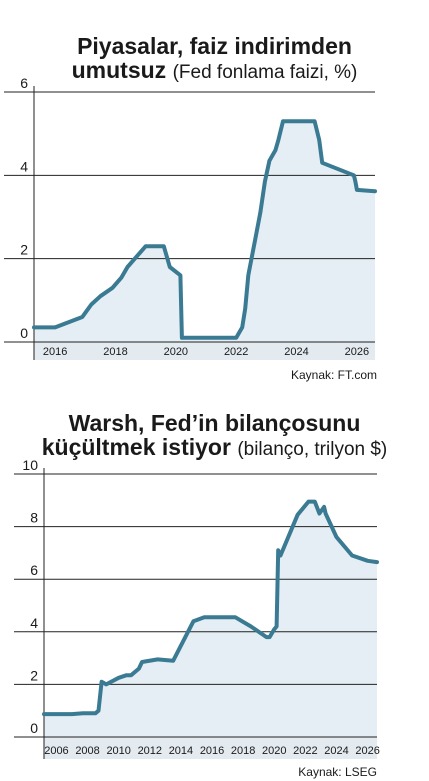 This screenshot has width=429, height=781. I want to click on chart2-xtick-2008: 2008, so click(87, 751).